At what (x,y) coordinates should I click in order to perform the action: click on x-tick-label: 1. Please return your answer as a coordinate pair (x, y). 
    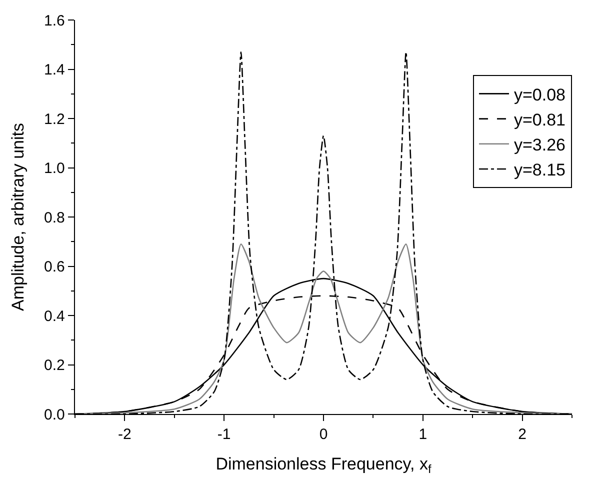
    Looking at the image, I should click on (423, 435).